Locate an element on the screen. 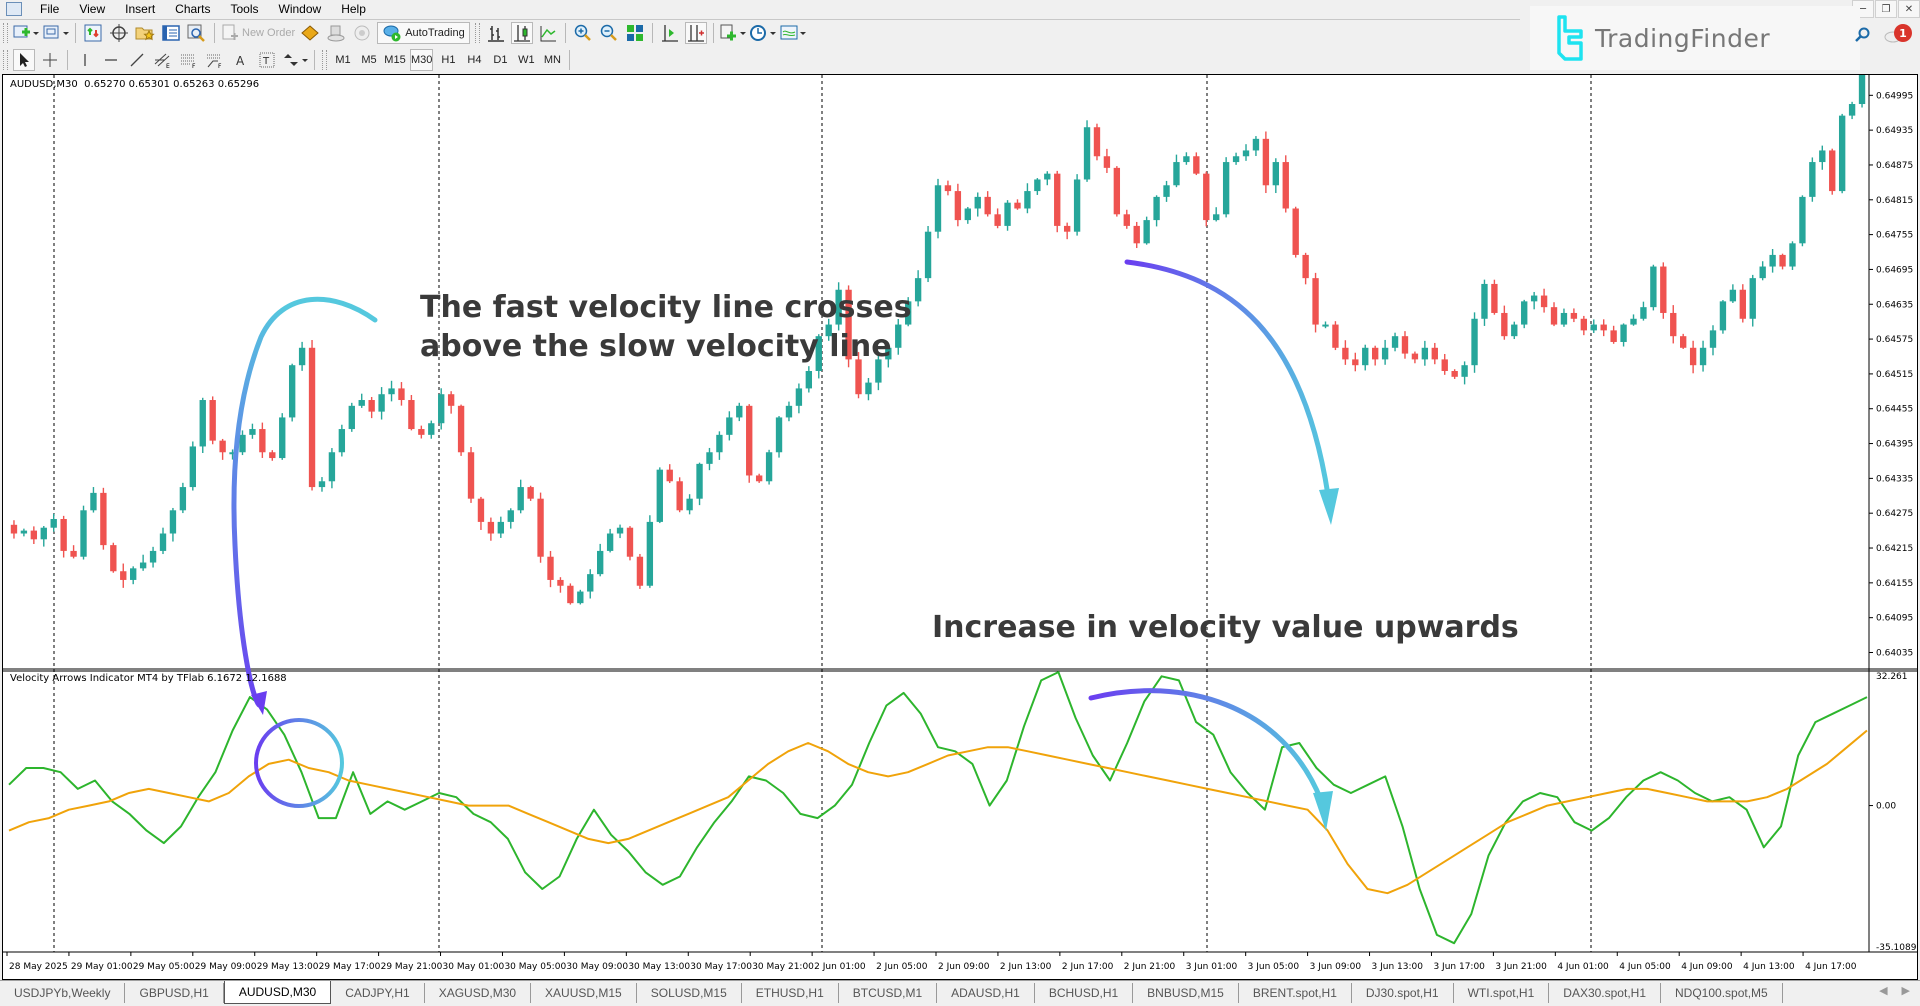 The width and height of the screenshot is (1920, 1006). market-watch-button is located at coordinates (93, 33).